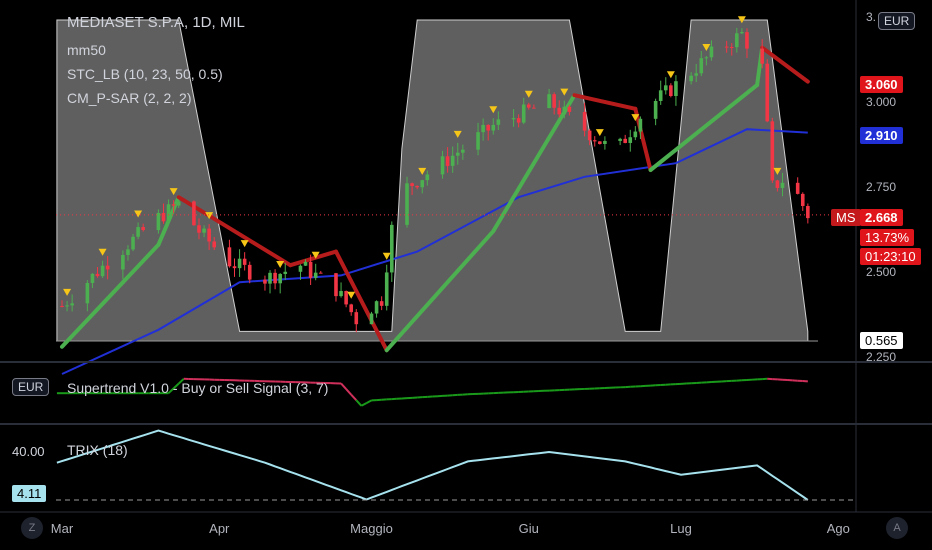 The width and height of the screenshot is (932, 550). Describe the element at coordinates (881, 135) in the screenshot. I see `ma-price-badge: 2.910` at that location.